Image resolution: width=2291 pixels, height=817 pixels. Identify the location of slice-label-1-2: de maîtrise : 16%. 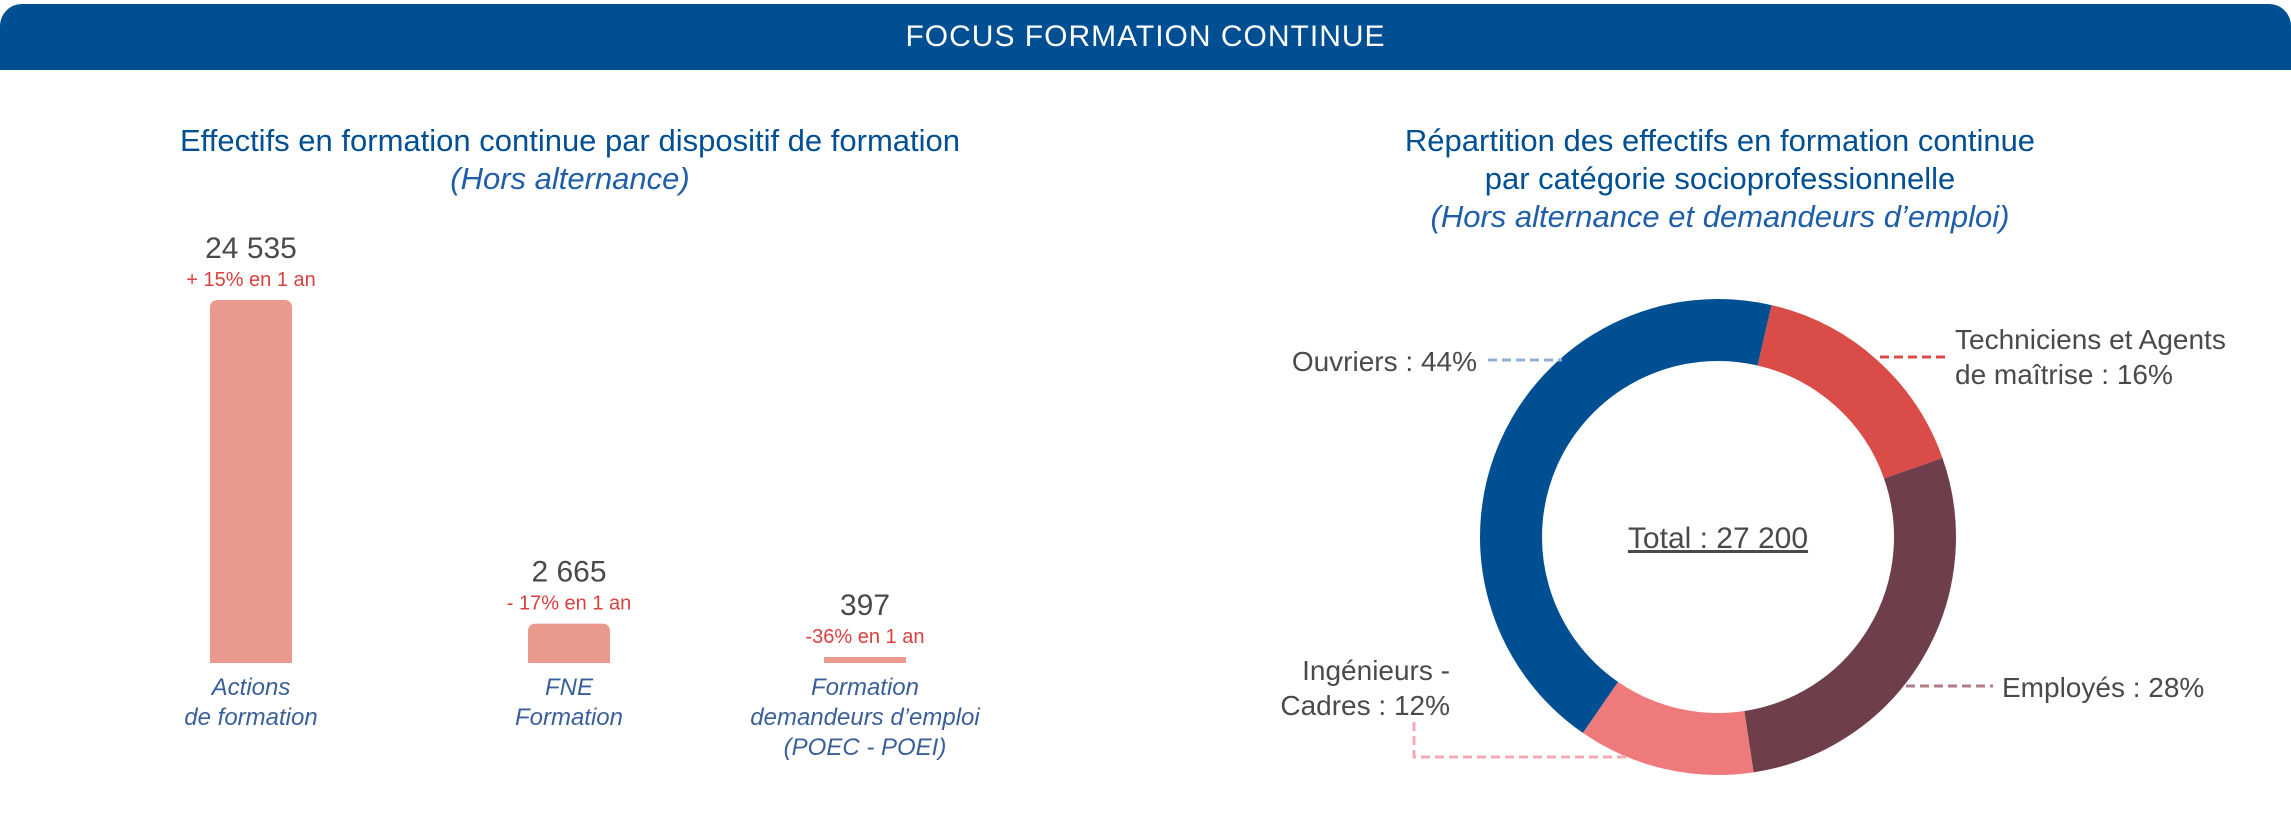
(2064, 374).